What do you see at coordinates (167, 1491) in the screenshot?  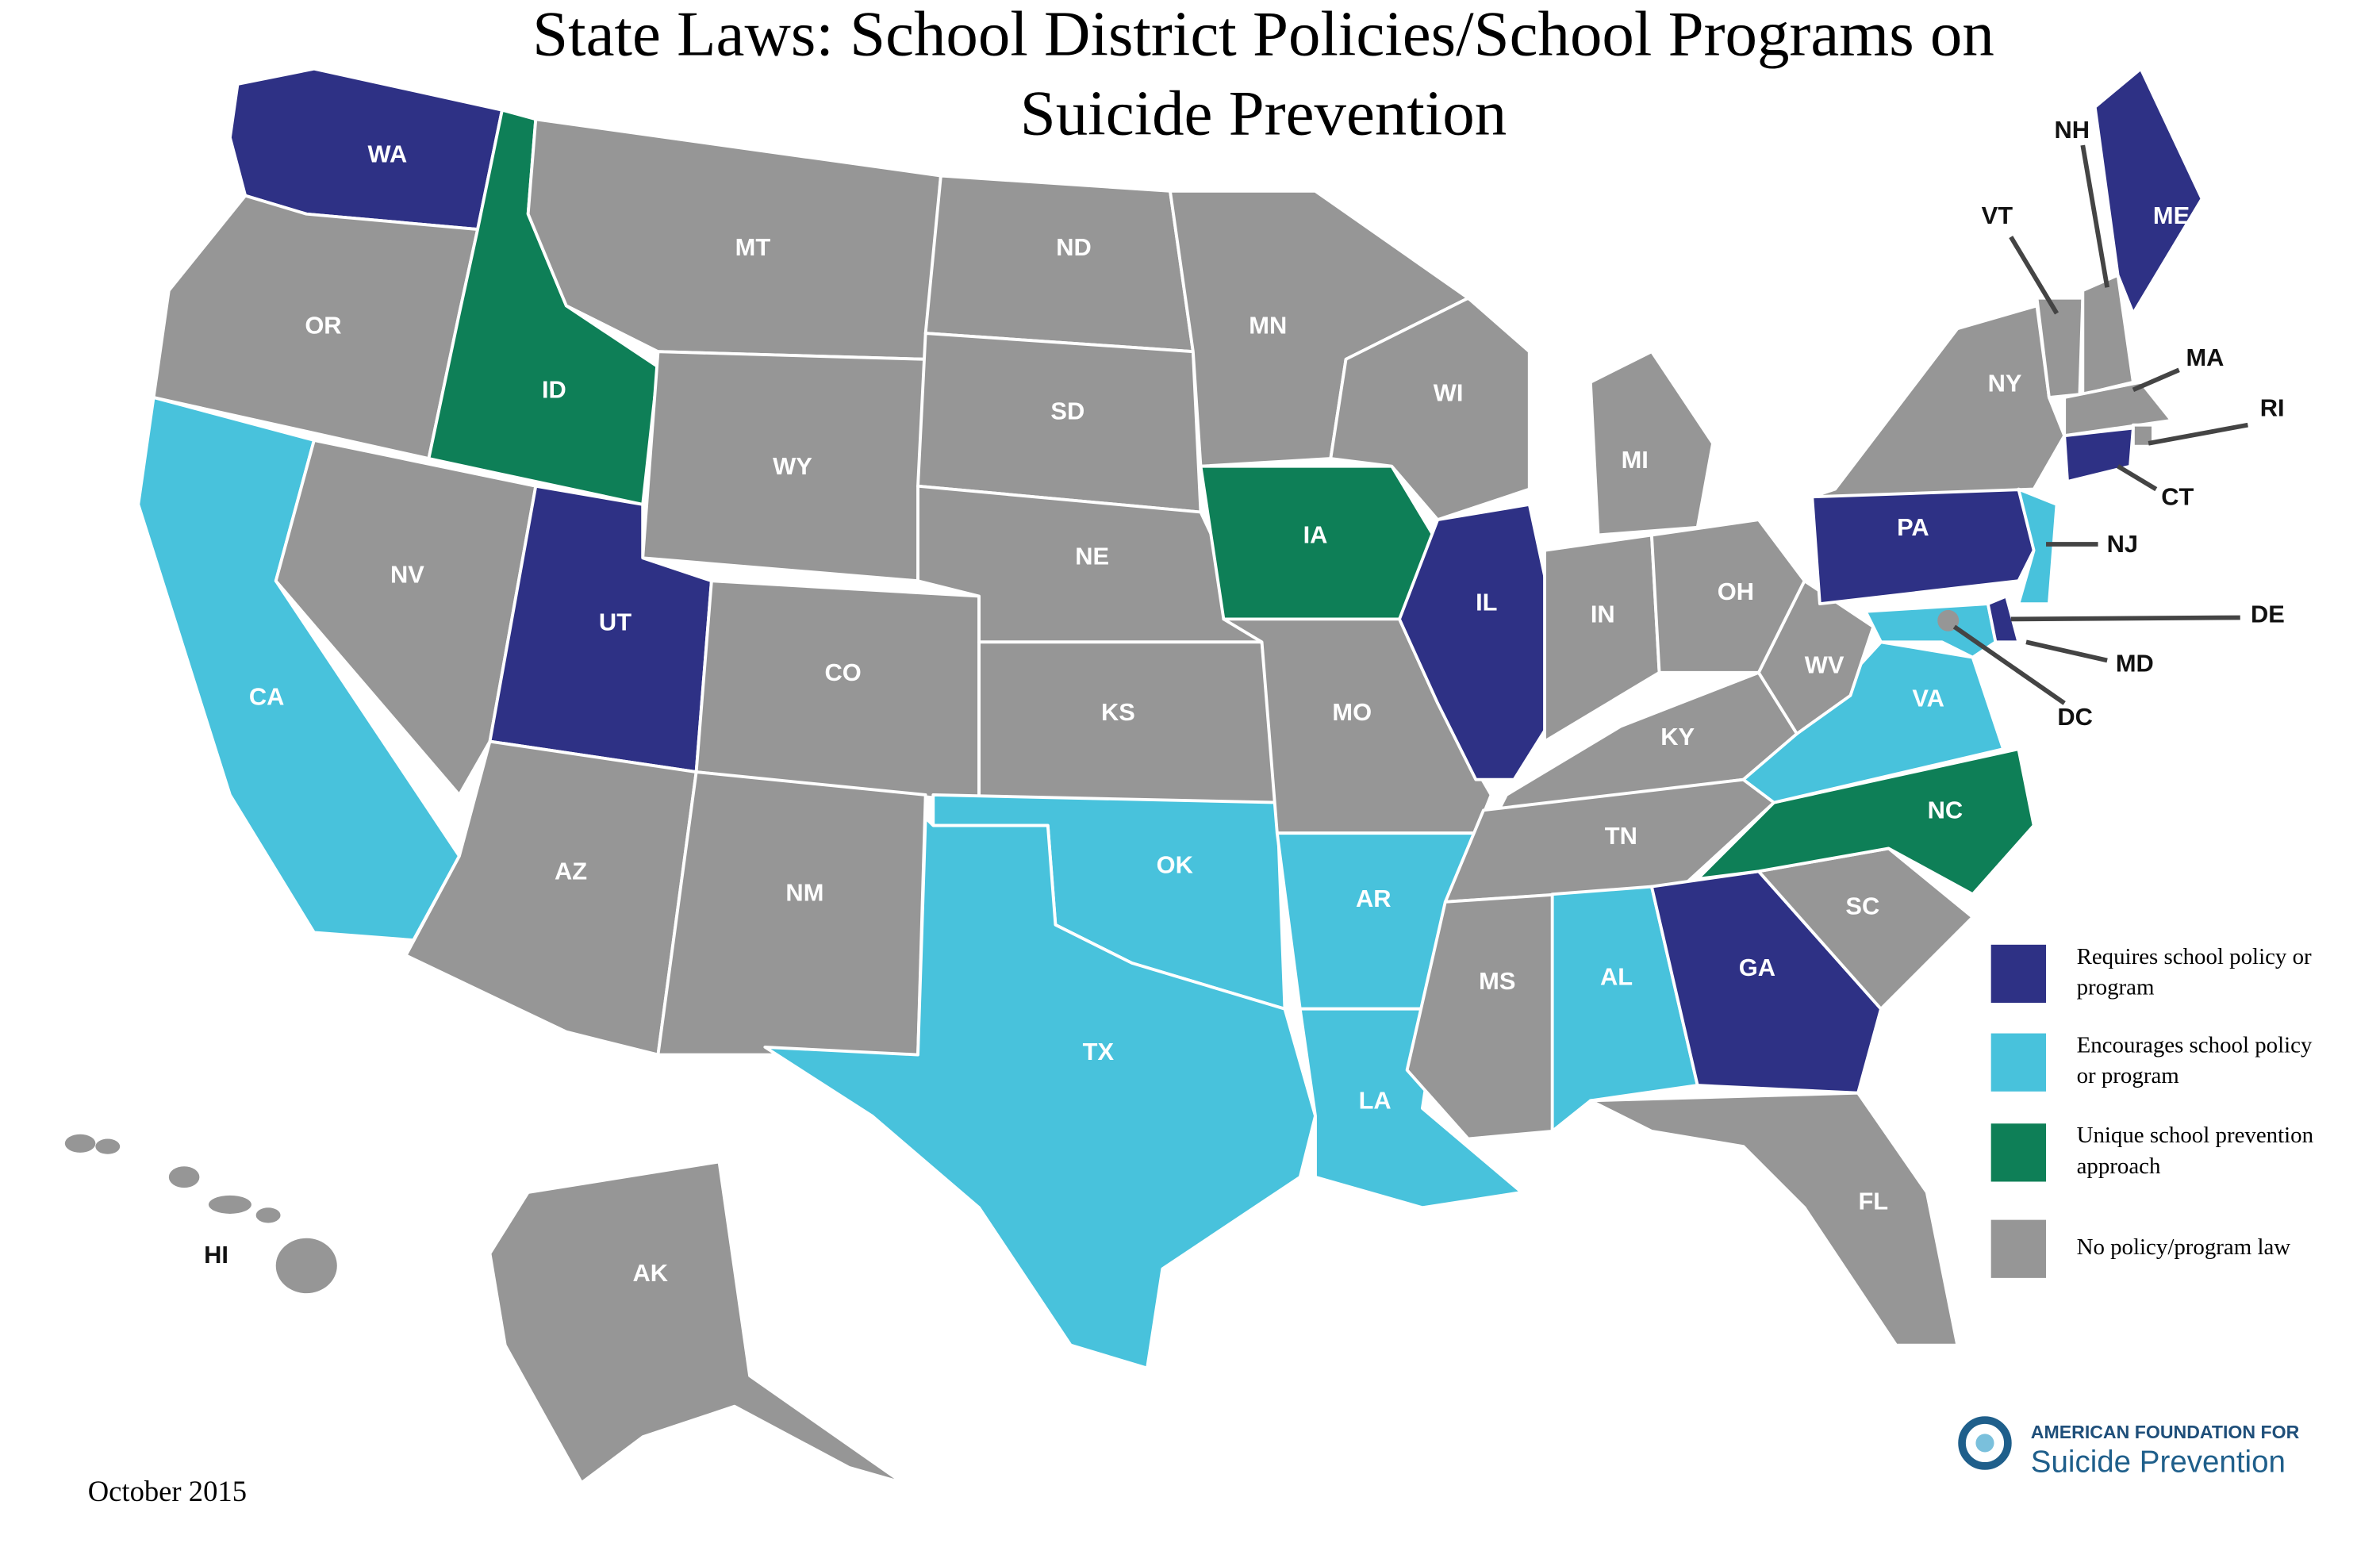 I see `date: October 2015` at bounding box center [167, 1491].